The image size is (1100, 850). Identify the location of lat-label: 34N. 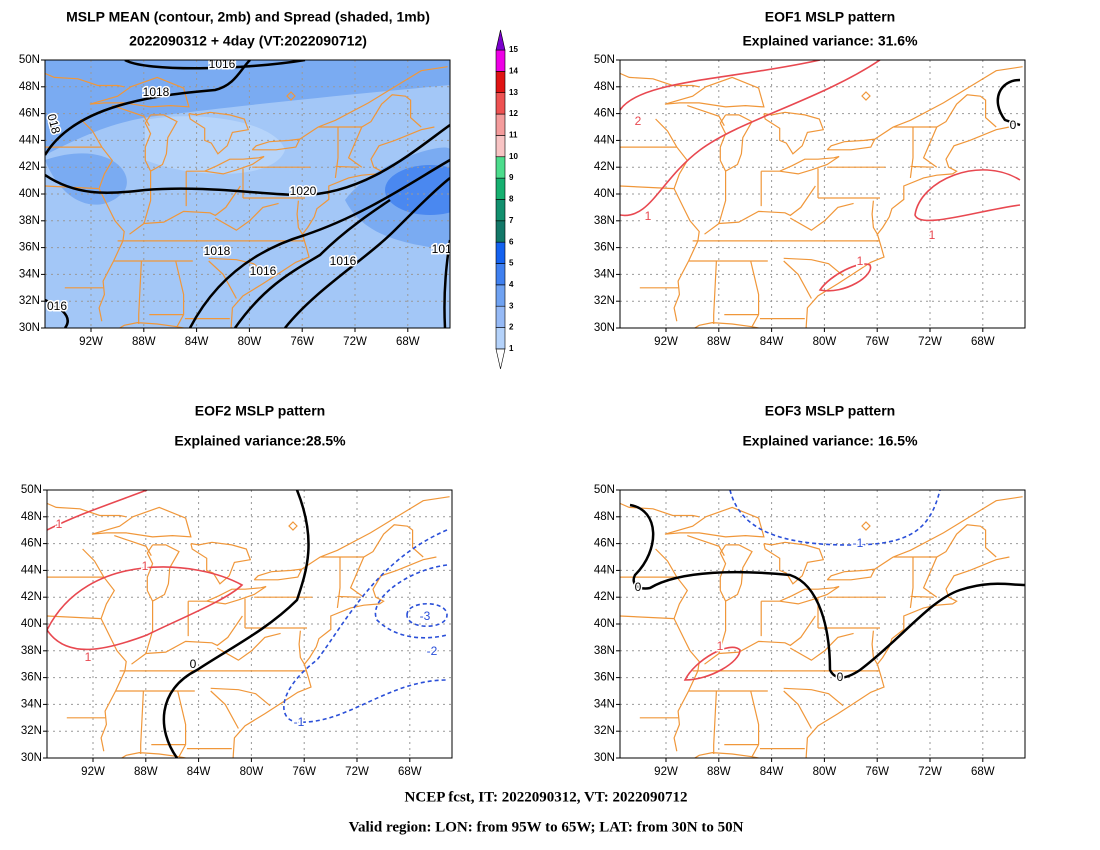
(604, 704).